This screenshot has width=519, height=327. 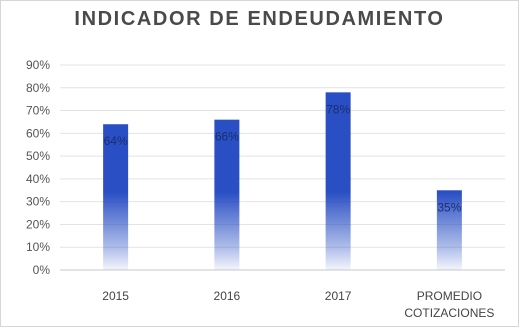 What do you see at coordinates (38, 65) in the screenshot?
I see `y-tick-label: 90%` at bounding box center [38, 65].